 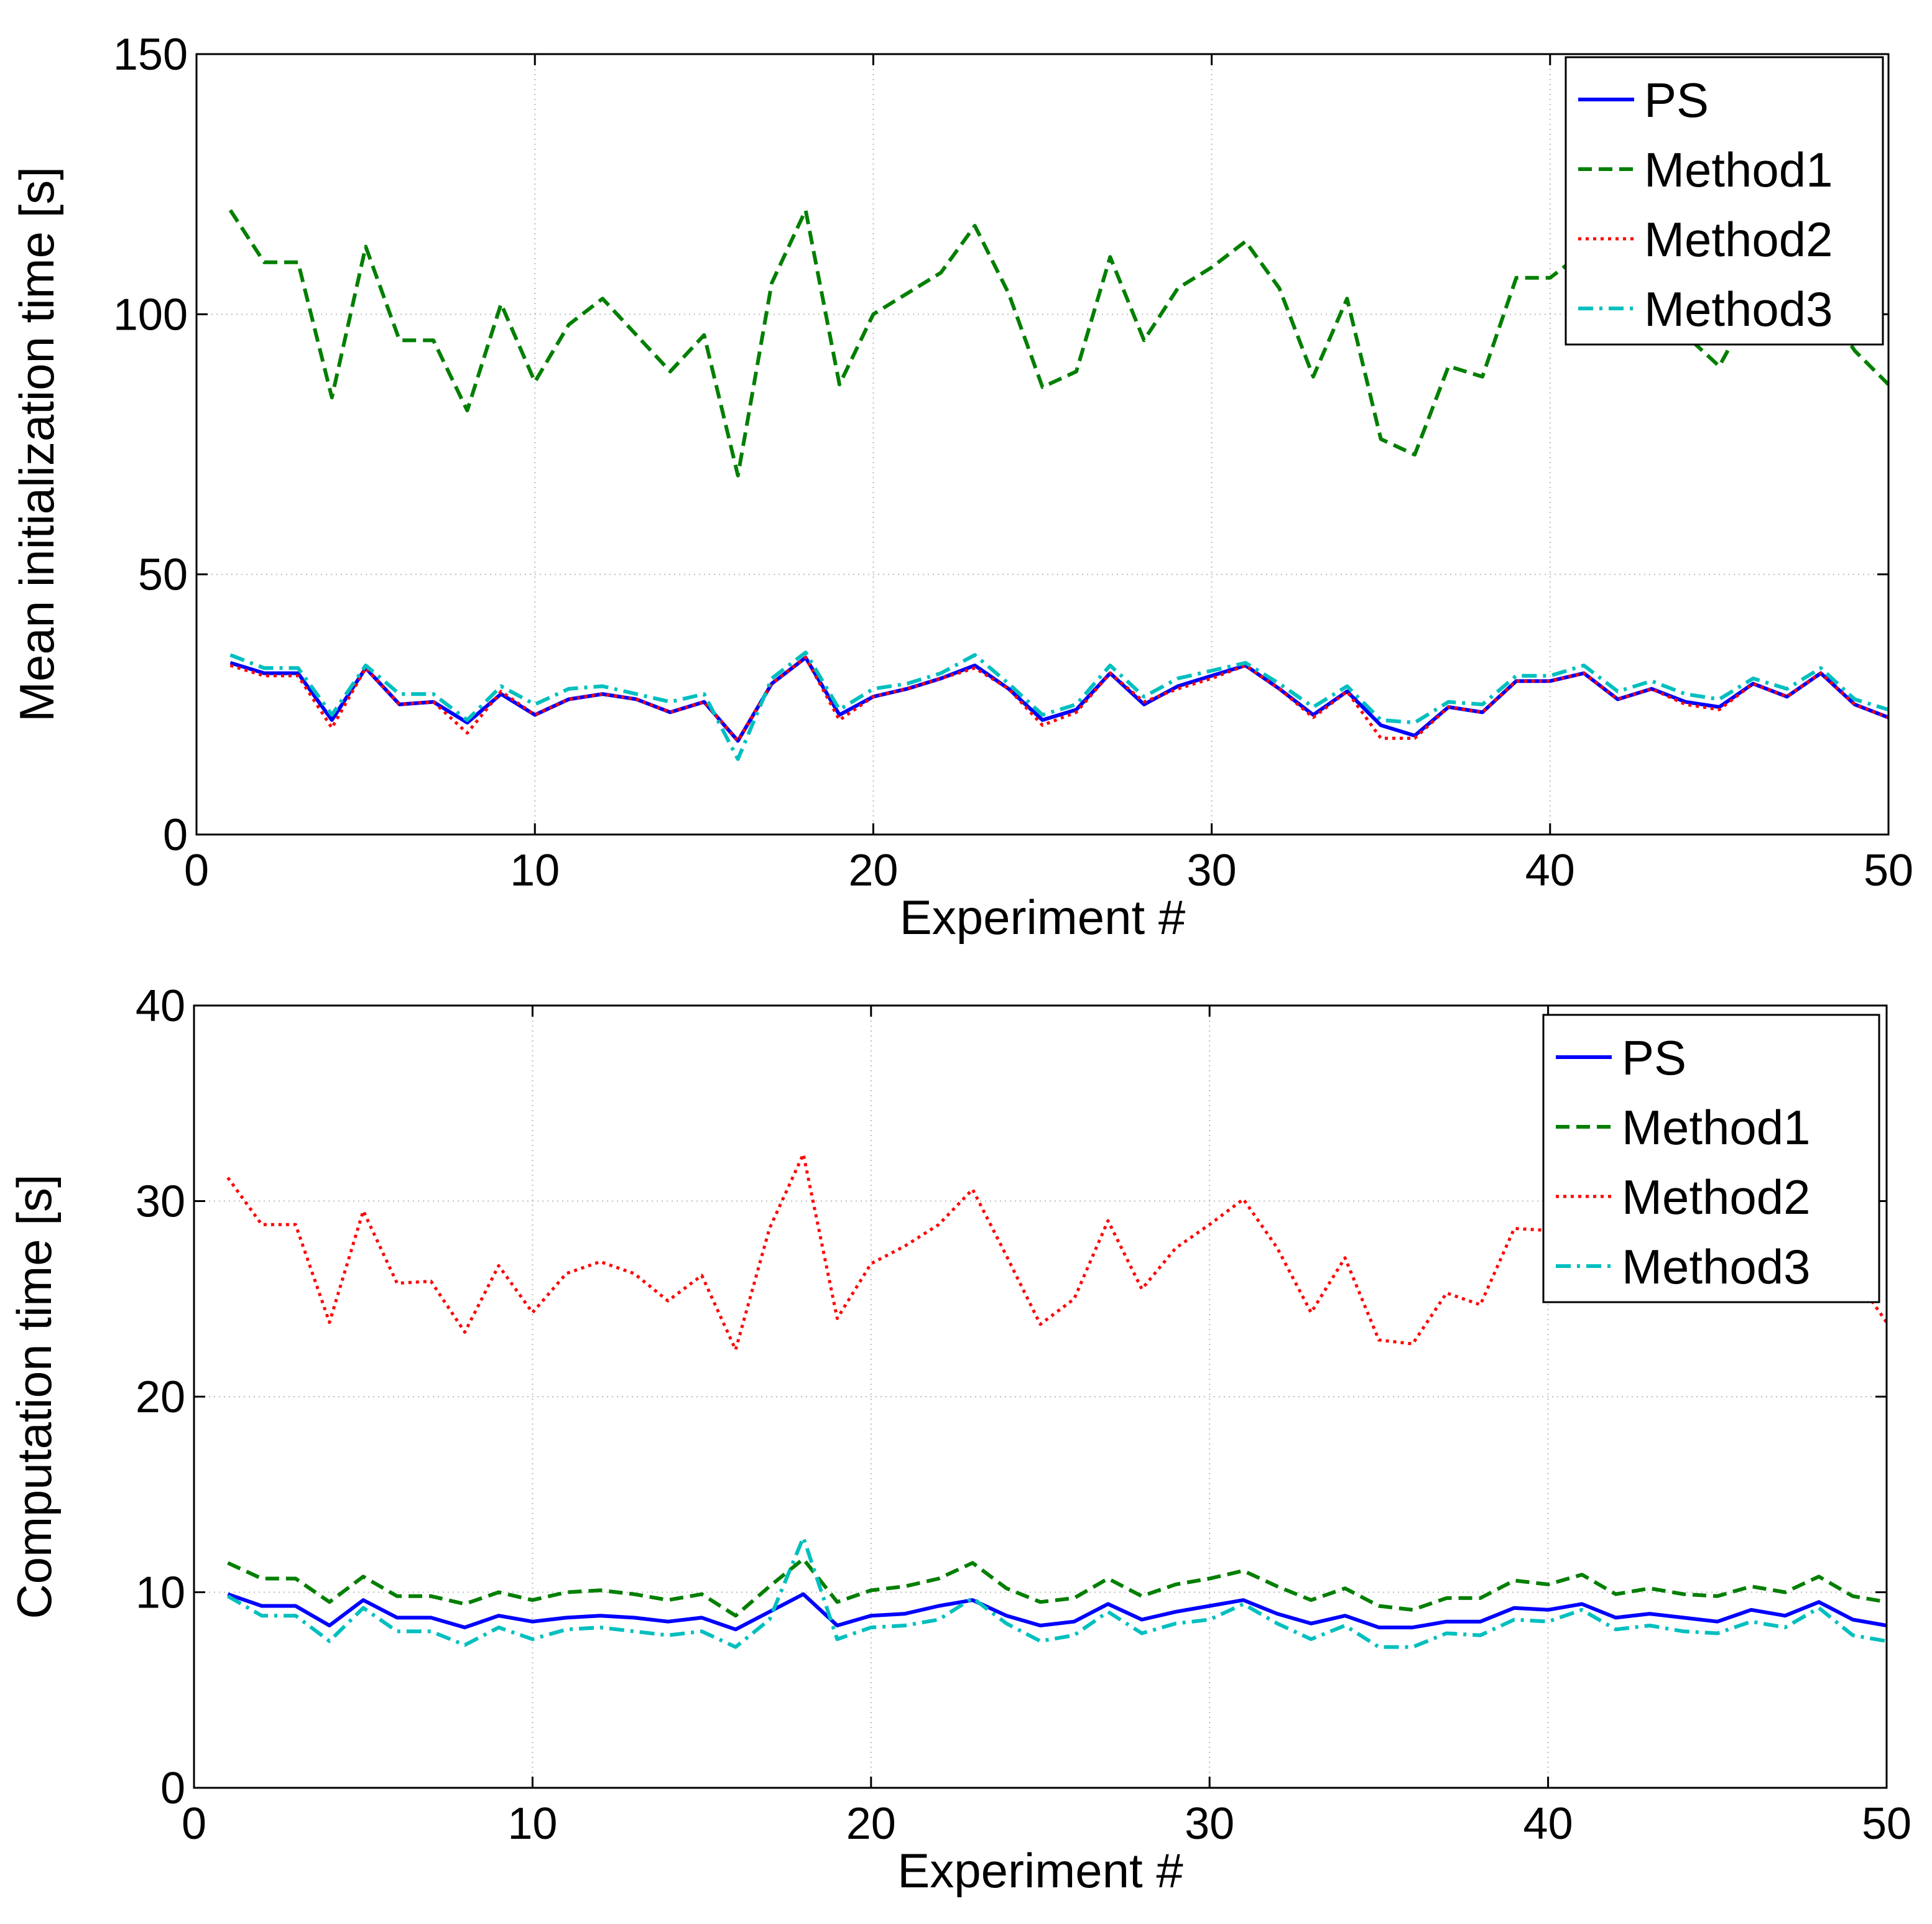 I want to click on y-tick-label: 40, so click(x=160, y=1006).